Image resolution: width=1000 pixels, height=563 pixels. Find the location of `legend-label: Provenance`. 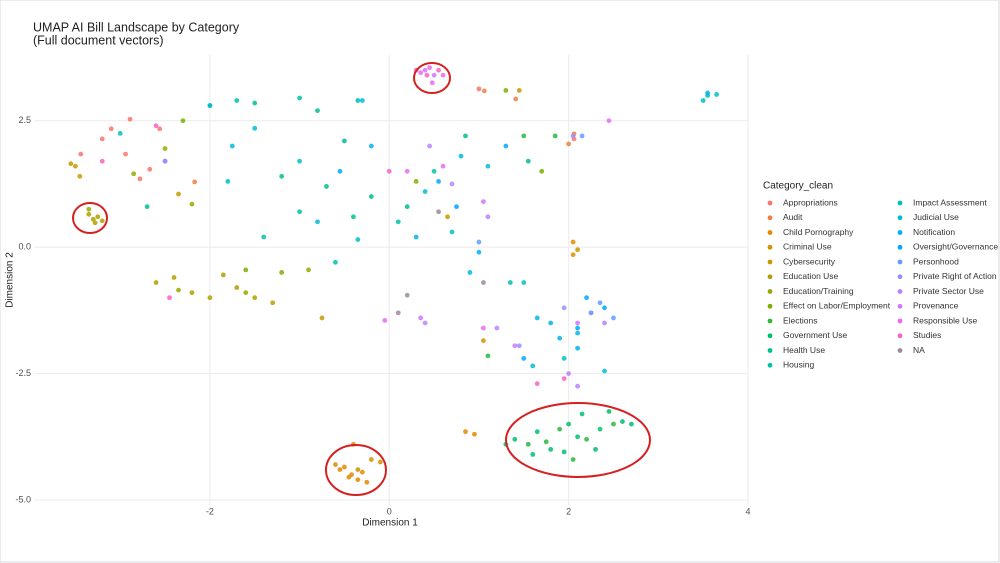

legend-label: Provenance is located at coordinates (936, 306).